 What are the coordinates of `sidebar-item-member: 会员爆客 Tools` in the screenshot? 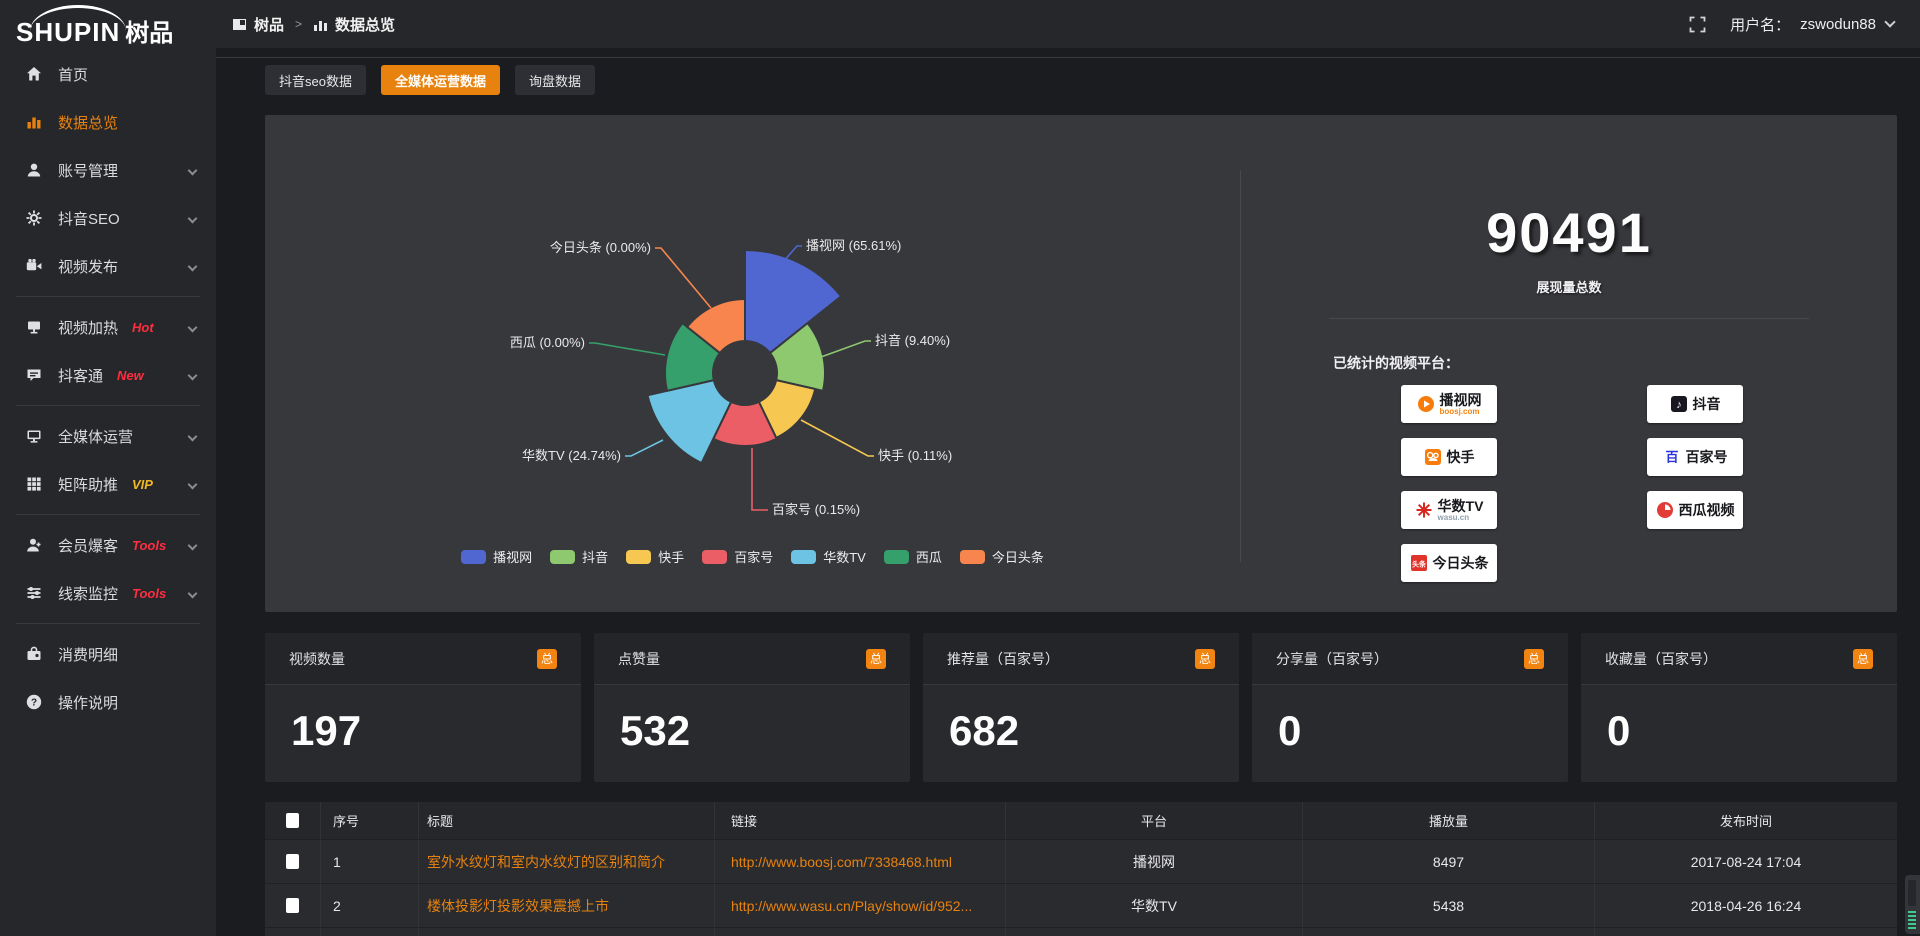 It's located at (108, 545).